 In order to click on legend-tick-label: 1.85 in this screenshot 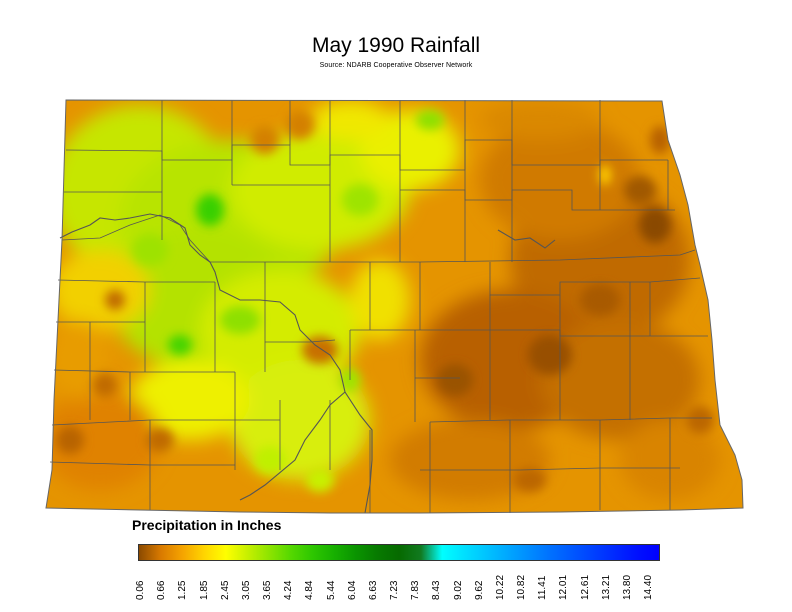, I will do `click(204, 590)`.